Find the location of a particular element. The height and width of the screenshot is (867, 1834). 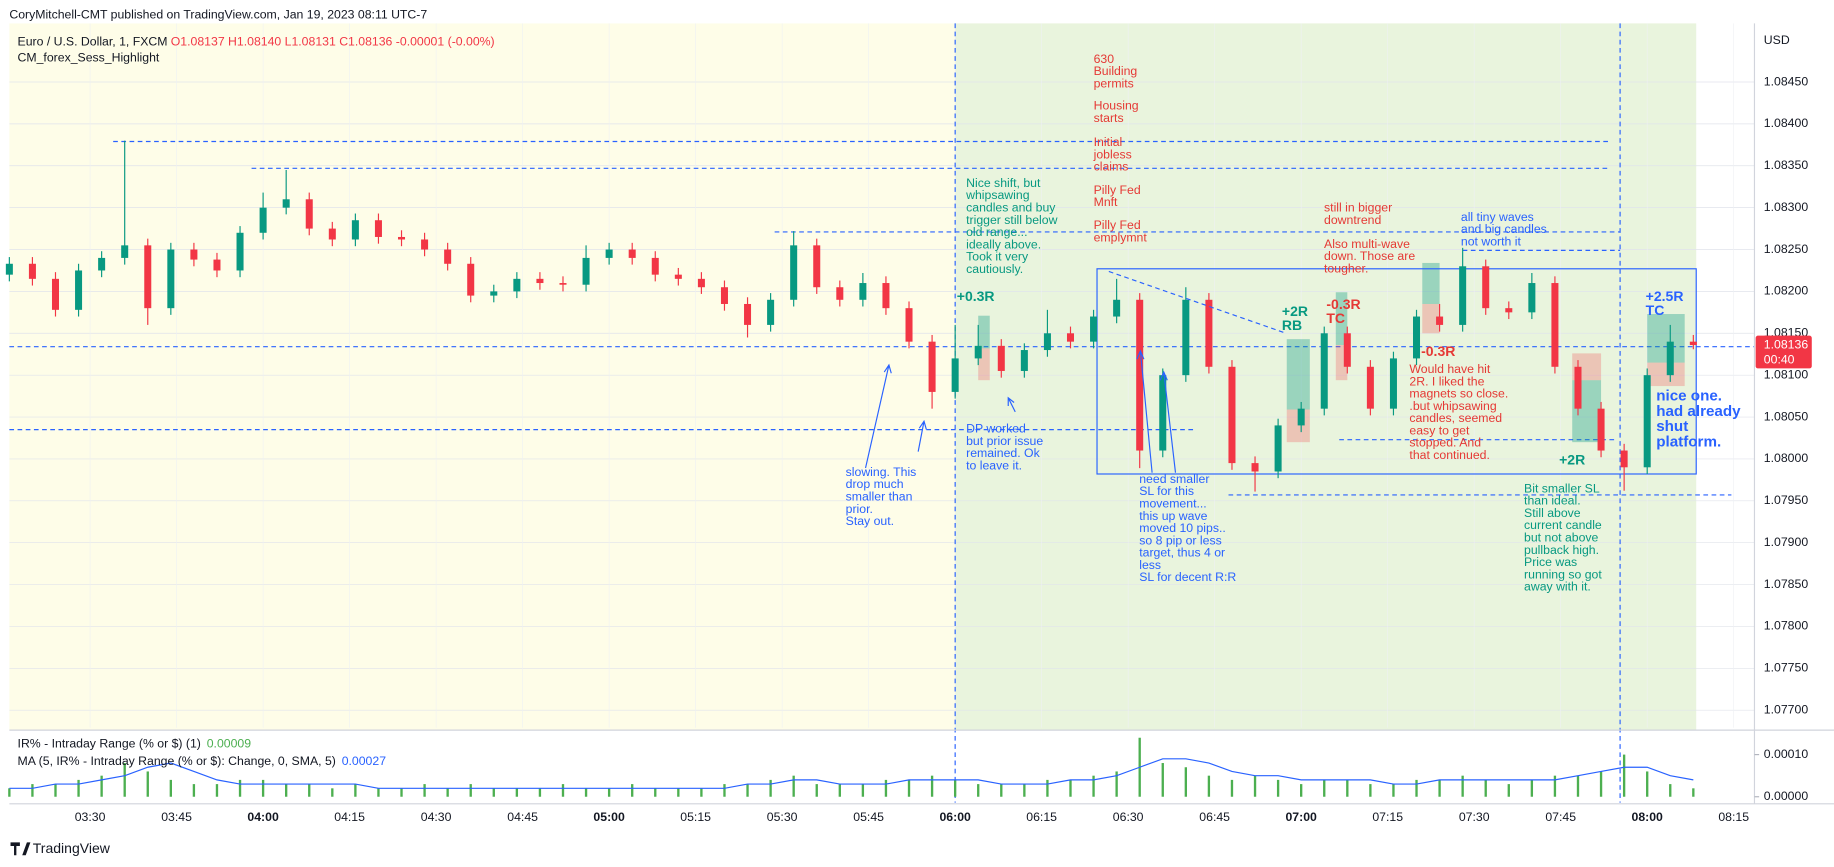

annotation: .but whipsawing is located at coordinates (1452, 406).